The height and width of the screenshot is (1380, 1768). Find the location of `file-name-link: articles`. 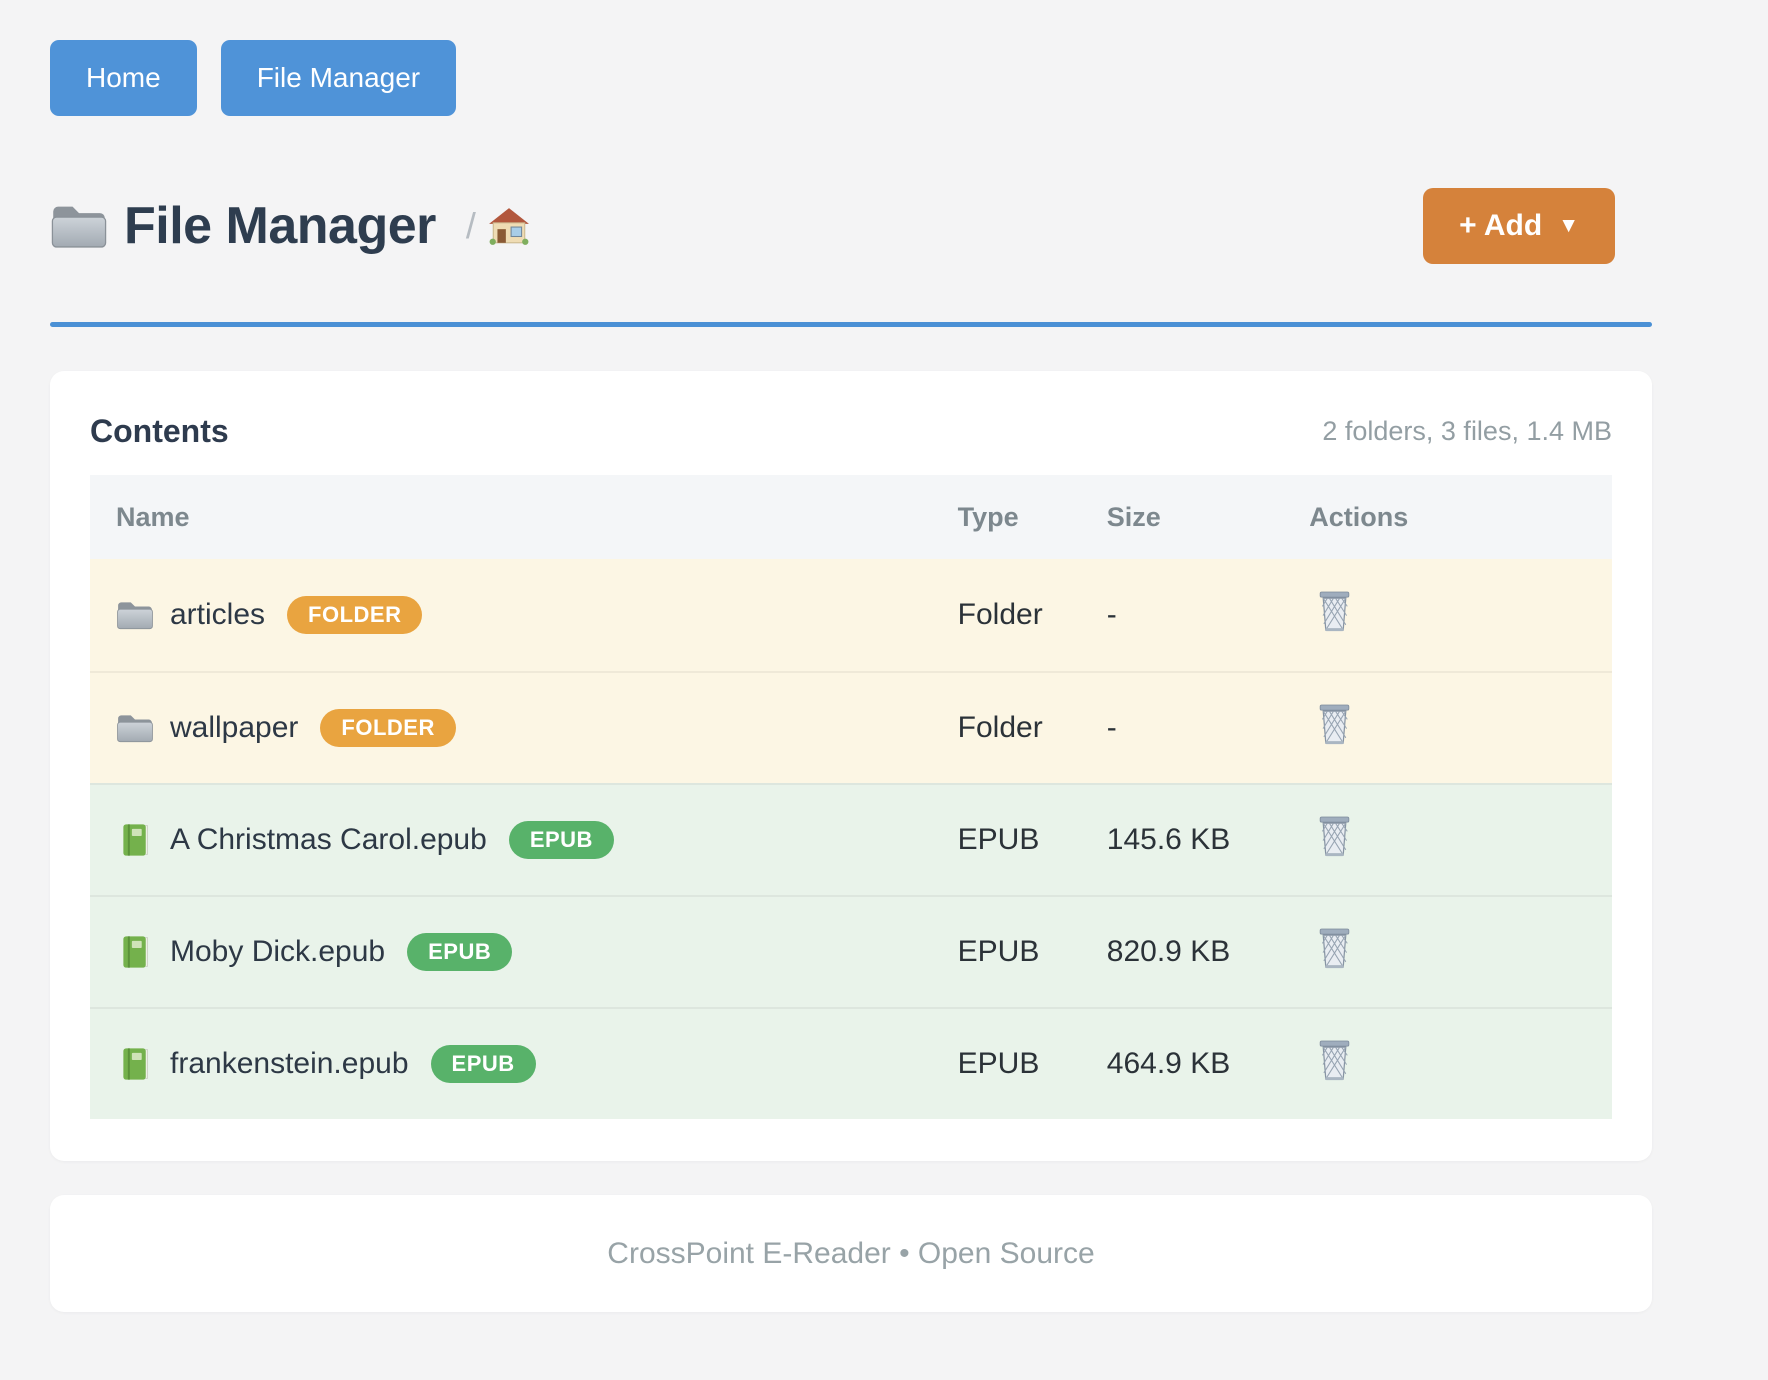

file-name-link: articles is located at coordinates (218, 614).